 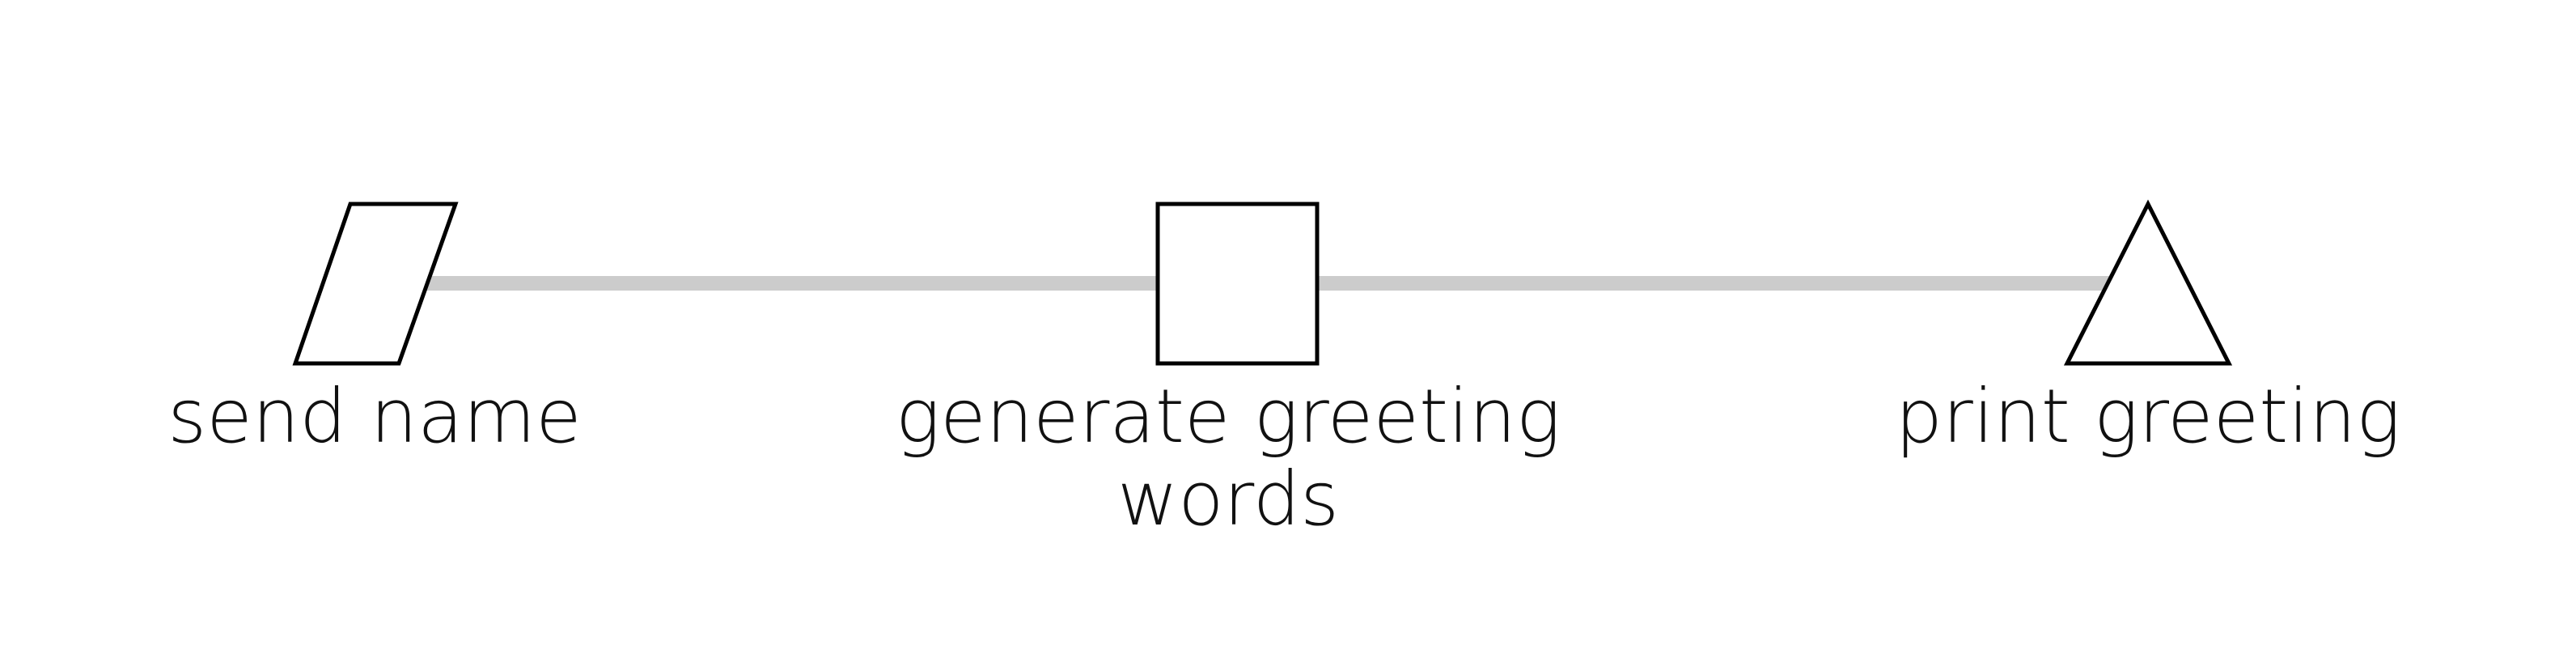 What do you see at coordinates (1228, 499) in the screenshot?
I see `node-label-generate-greeting-line2: words` at bounding box center [1228, 499].